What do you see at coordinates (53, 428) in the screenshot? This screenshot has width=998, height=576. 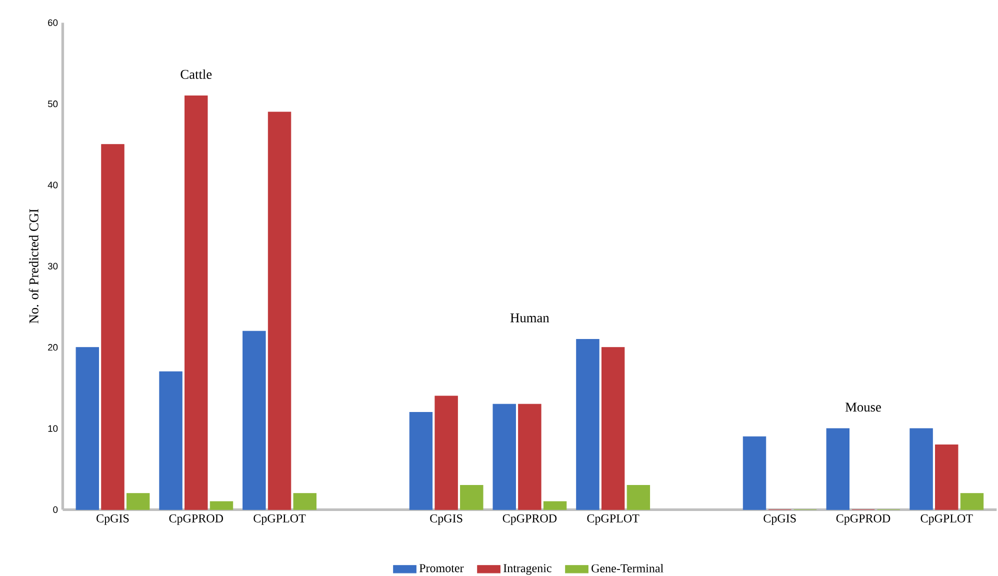 I see `y-tick-label: 10` at bounding box center [53, 428].